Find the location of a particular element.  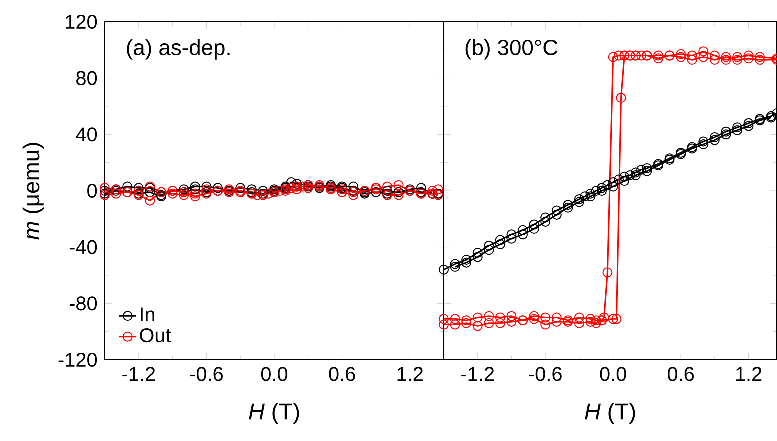

legend-label: In is located at coordinates (147, 315).